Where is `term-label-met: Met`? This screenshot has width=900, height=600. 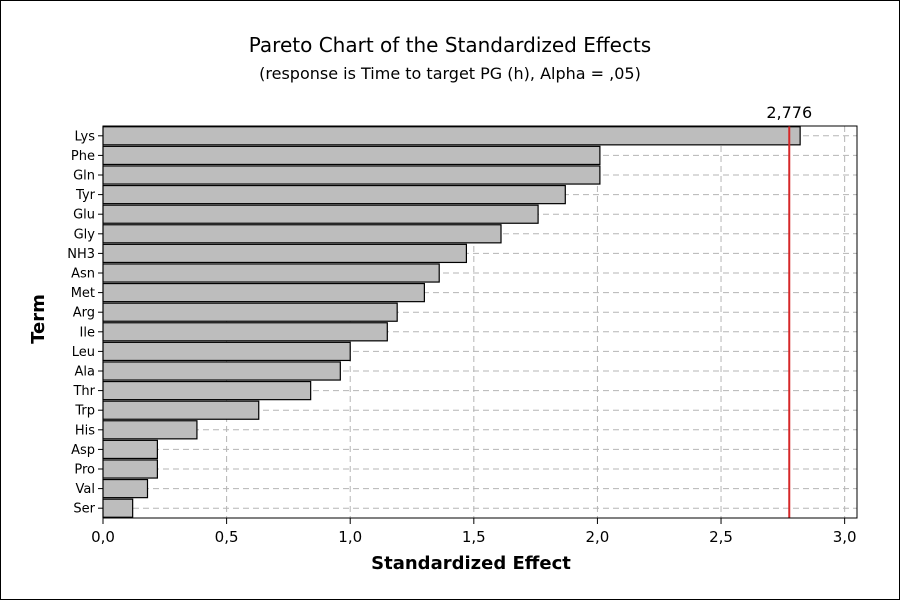
term-label-met: Met is located at coordinates (83, 293).